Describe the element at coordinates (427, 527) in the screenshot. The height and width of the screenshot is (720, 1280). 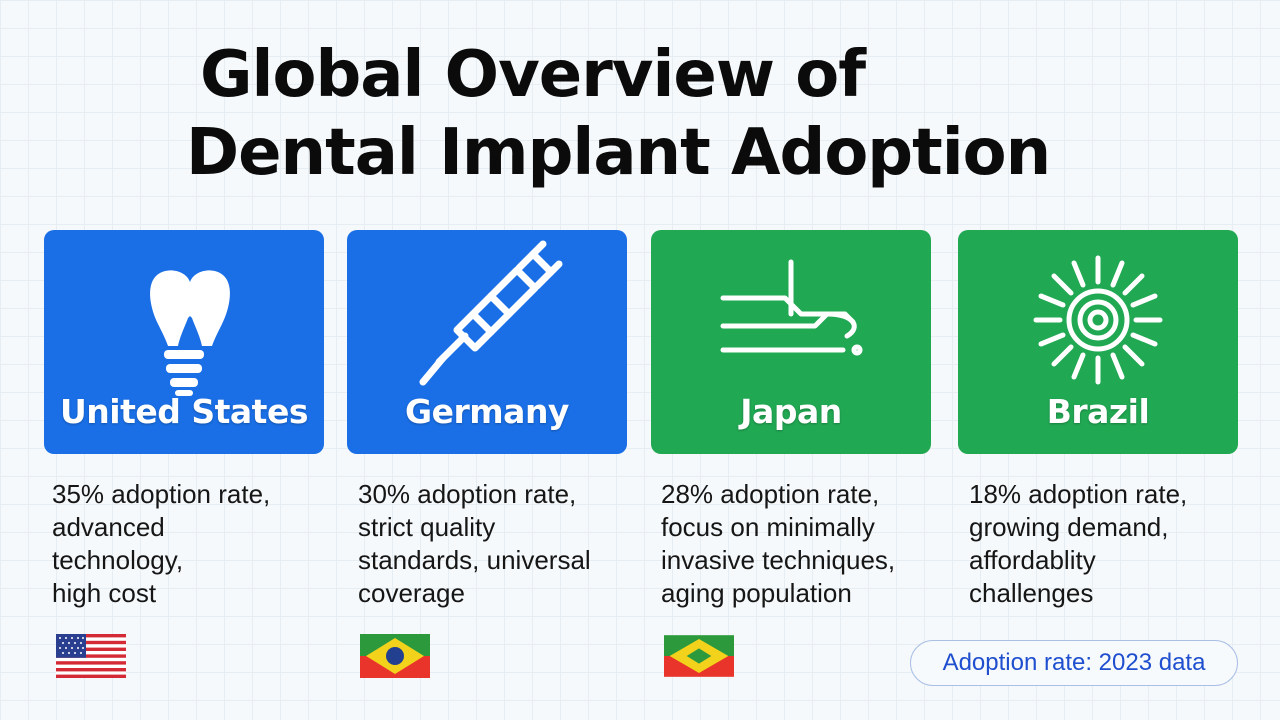
I see `description-line: strict quality` at that location.